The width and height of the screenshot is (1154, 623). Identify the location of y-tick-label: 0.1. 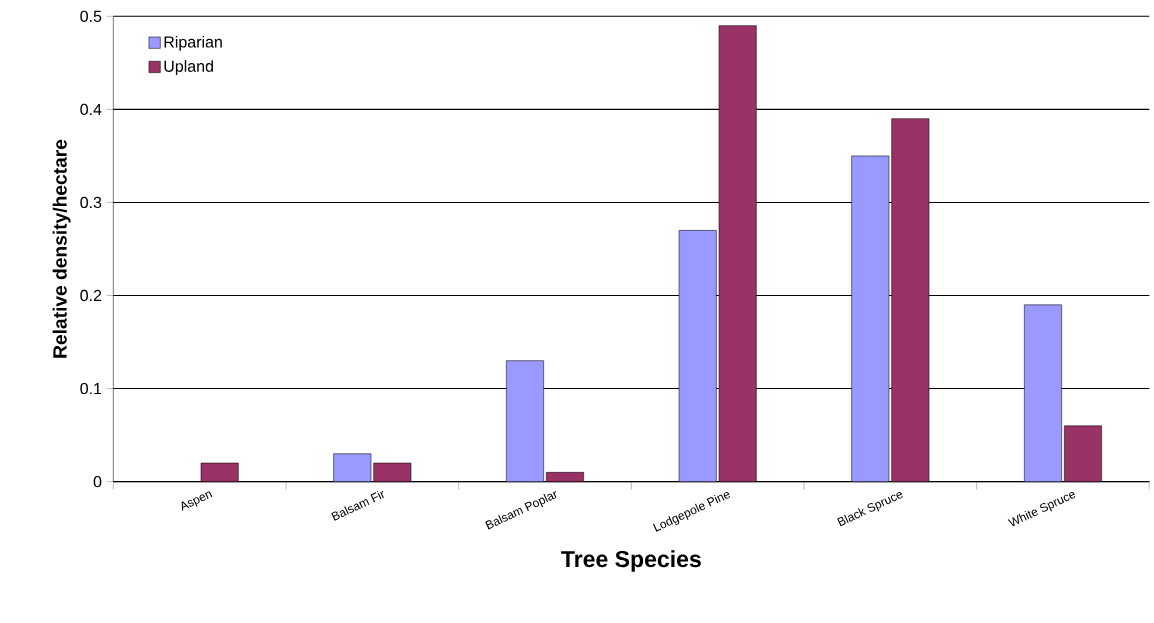
(91, 388).